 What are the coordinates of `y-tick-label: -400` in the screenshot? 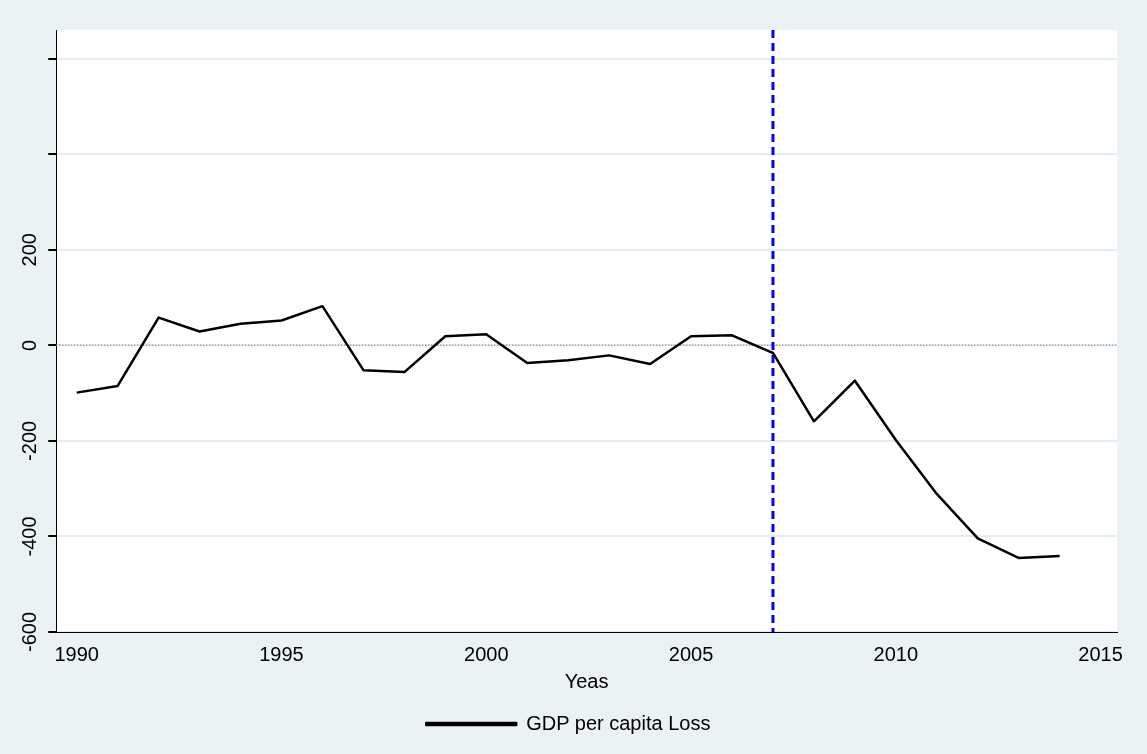 It's located at (28, 536).